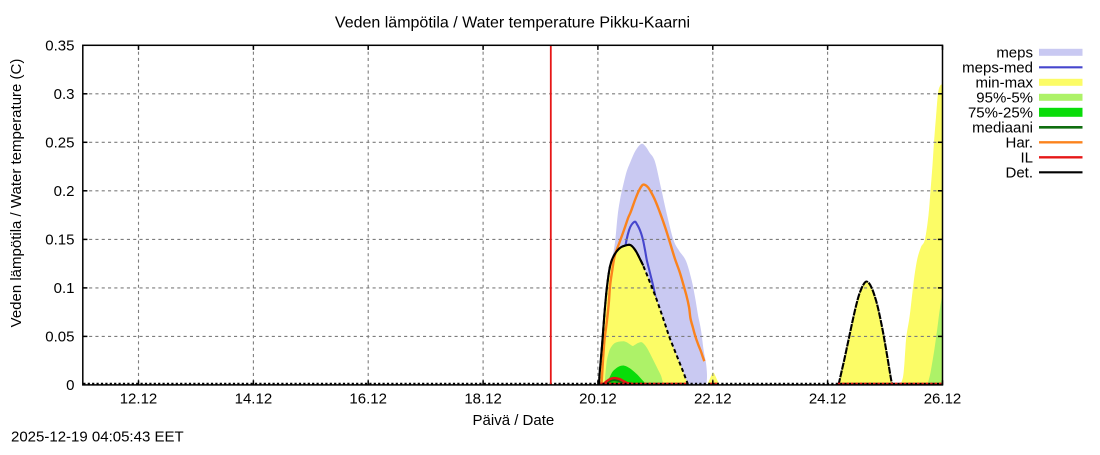  What do you see at coordinates (1004, 82) in the screenshot?
I see `svg-text: min-max` at bounding box center [1004, 82].